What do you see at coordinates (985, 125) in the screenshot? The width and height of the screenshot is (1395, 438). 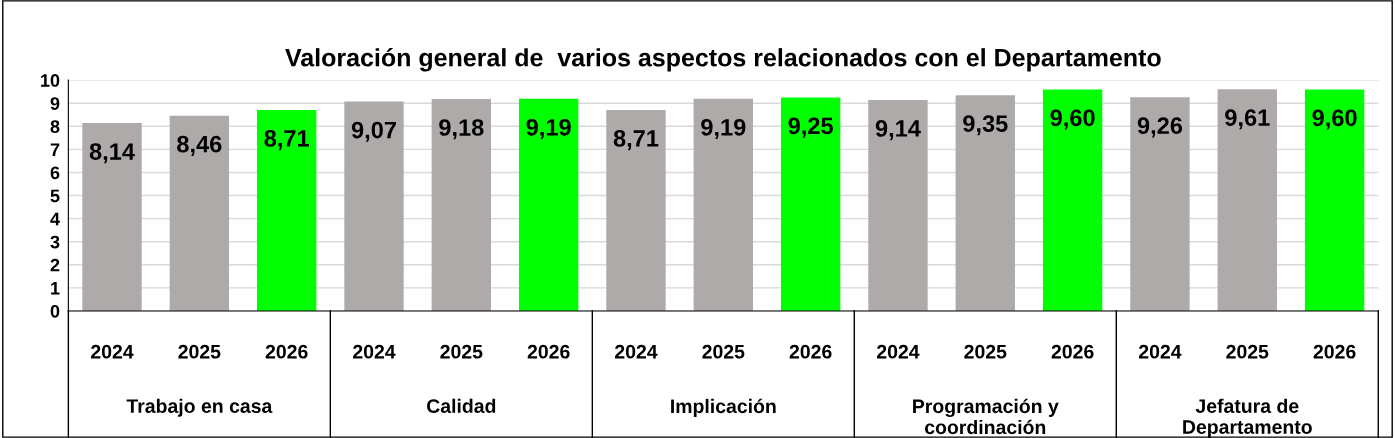 I see `data-label: 9,35` at bounding box center [985, 125].